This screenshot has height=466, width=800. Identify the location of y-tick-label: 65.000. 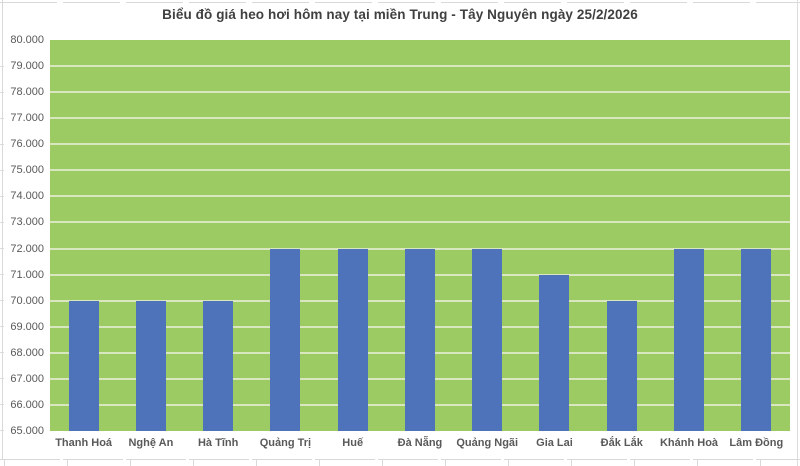
(27, 431).